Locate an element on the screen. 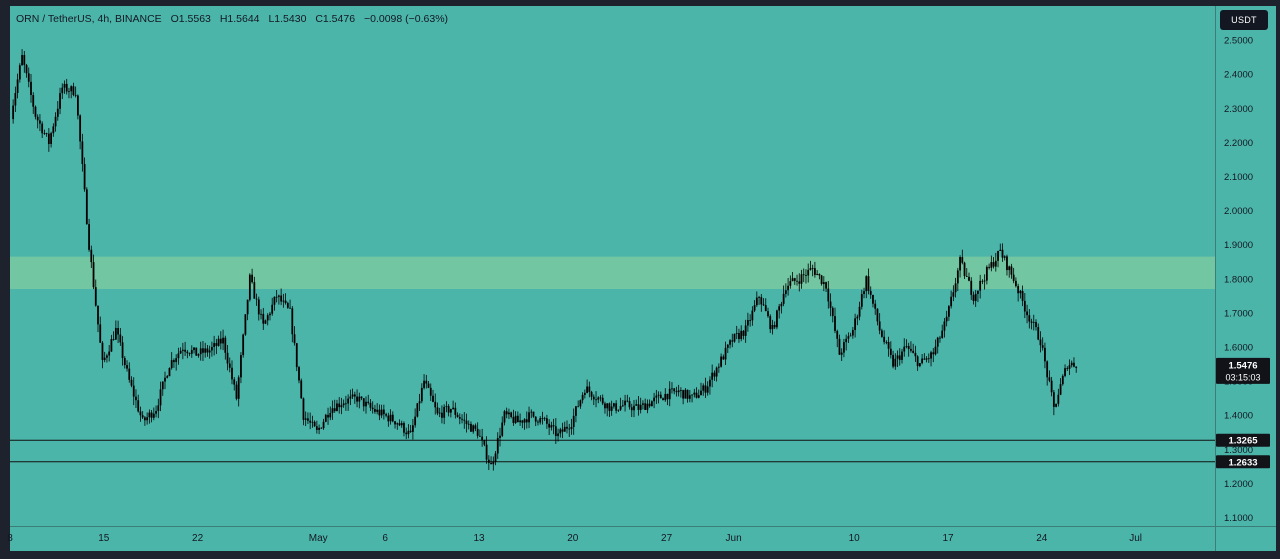 This screenshot has height=559, width=1280. currency-button: USDT is located at coordinates (1244, 20).